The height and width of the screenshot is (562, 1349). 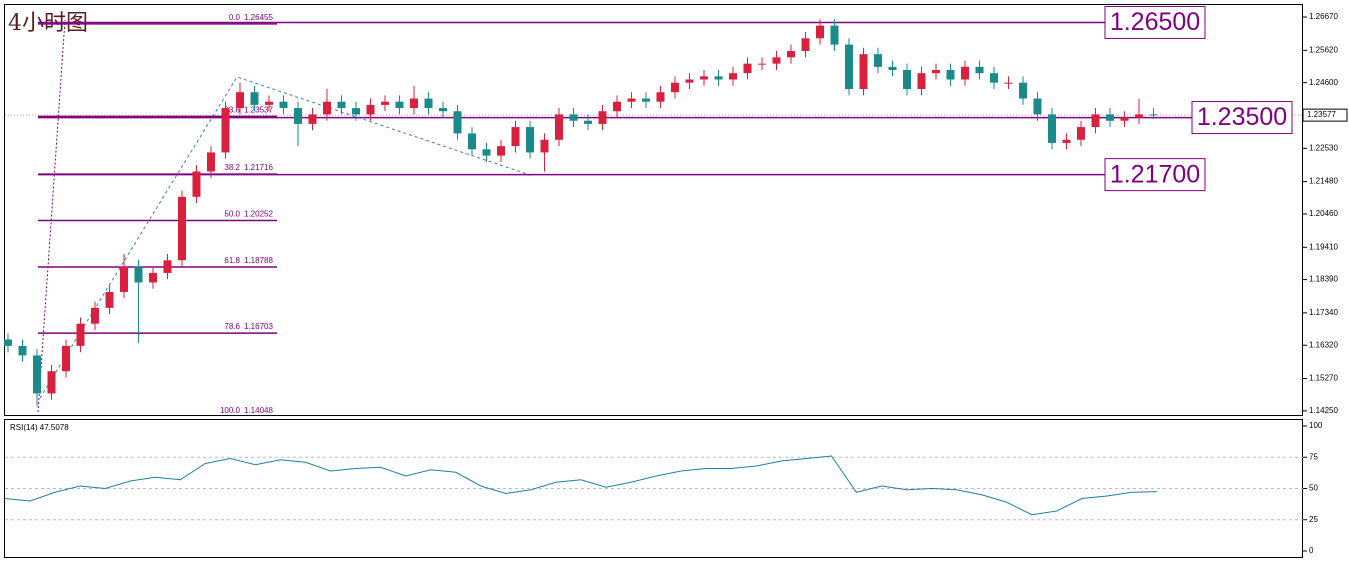 I want to click on last-price-box, so click(x=1325, y=115).